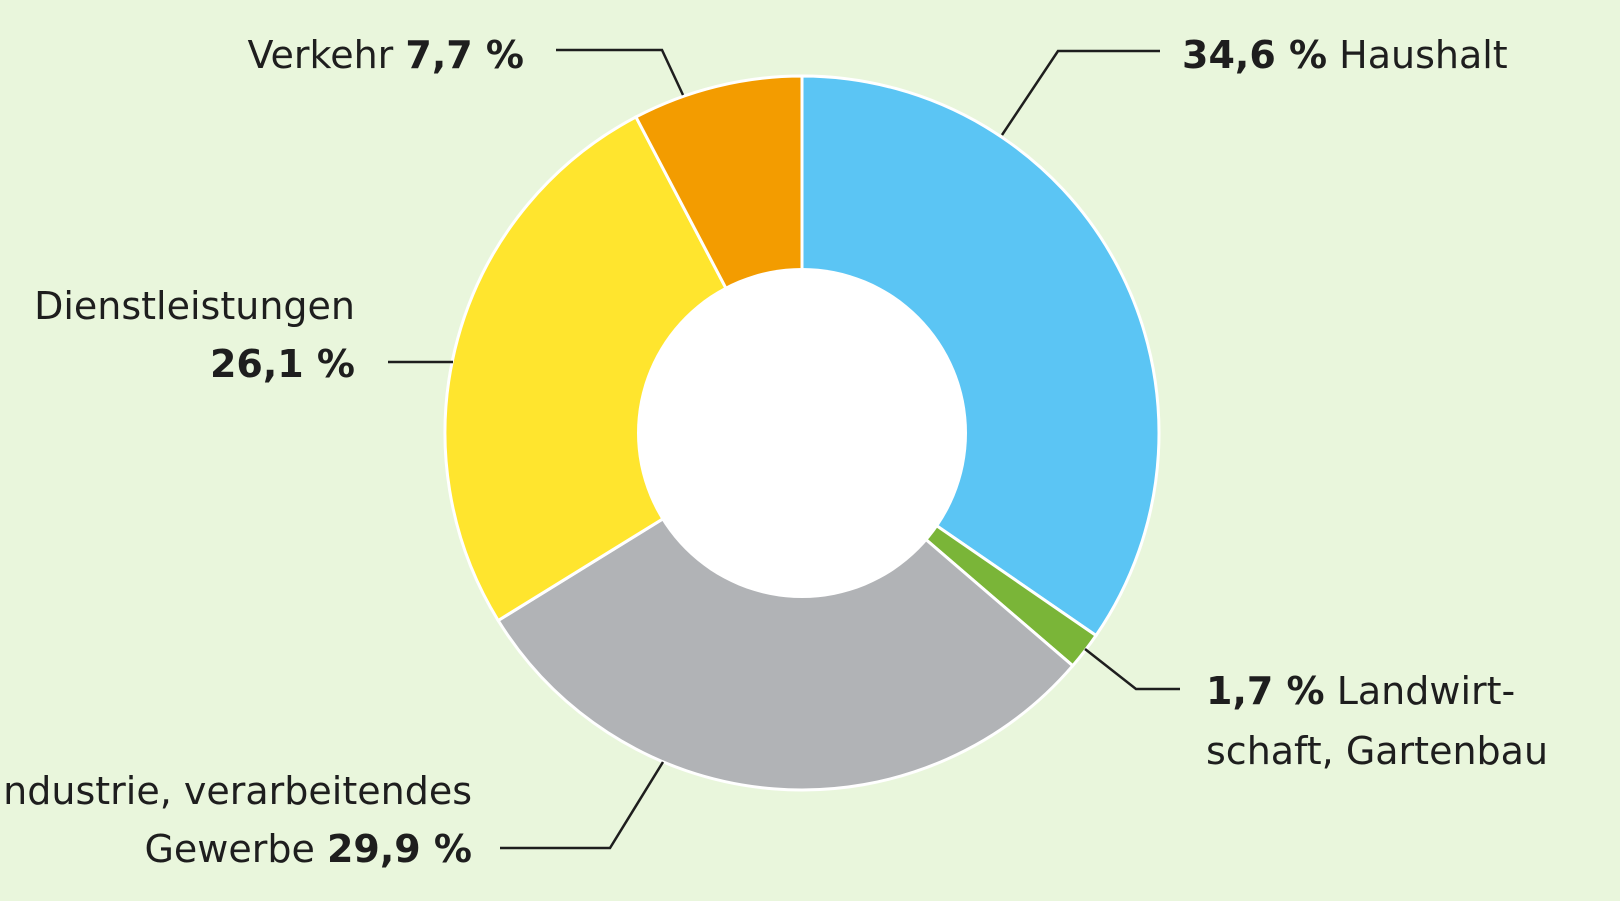 The image size is (1620, 901). I want to click on donut-hole, so click(802, 433).